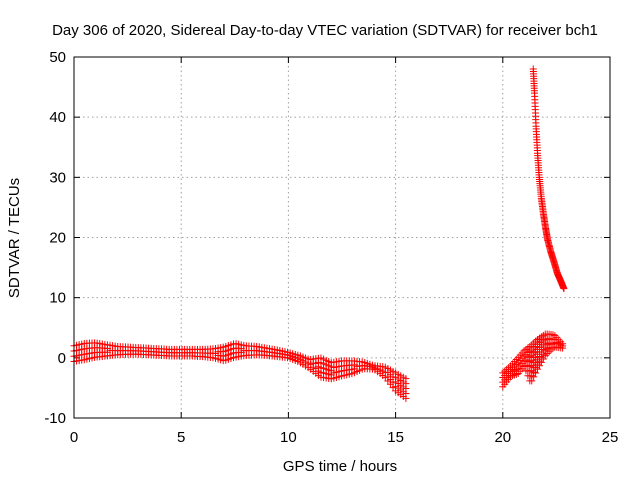  What do you see at coordinates (502, 437) in the screenshot?
I see `x-tick-label: 20` at bounding box center [502, 437].